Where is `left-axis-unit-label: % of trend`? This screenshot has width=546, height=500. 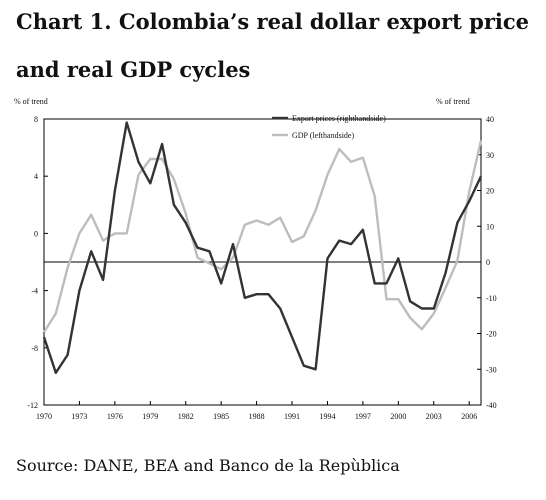 left-axis-unit-label: % of trend is located at coordinates (31, 101).